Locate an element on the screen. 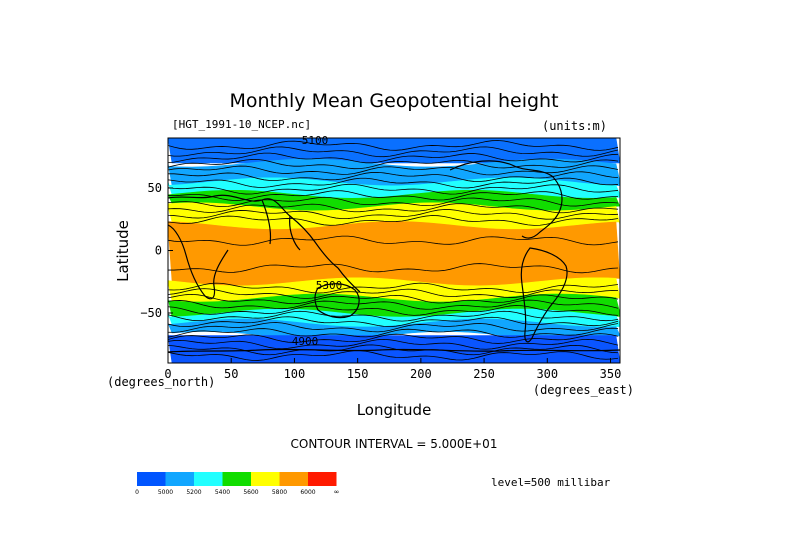 Image resolution: width=789 pixels, height=558 pixels. contour-value-labels: 5100 5300 4900 is located at coordinates (317, 241).